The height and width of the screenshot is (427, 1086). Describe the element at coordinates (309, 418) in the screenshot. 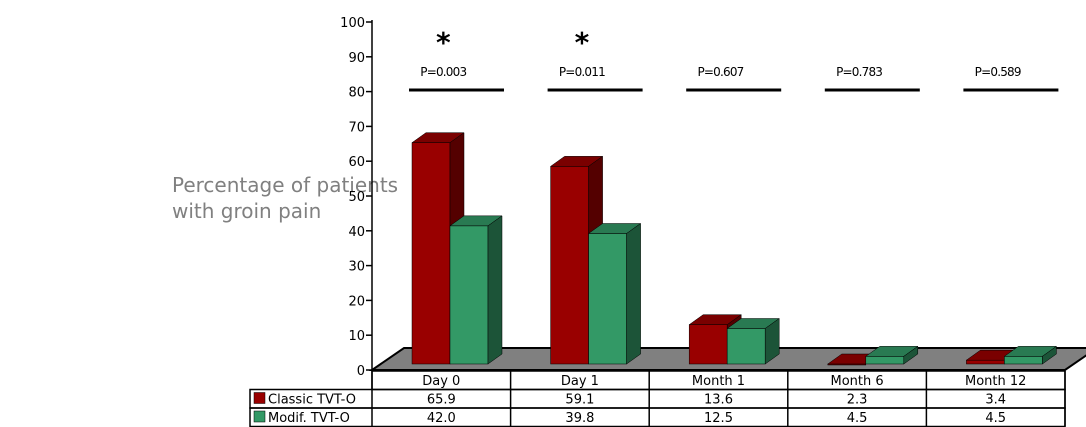

I see `legend-label: Modif. TVT-O` at that location.